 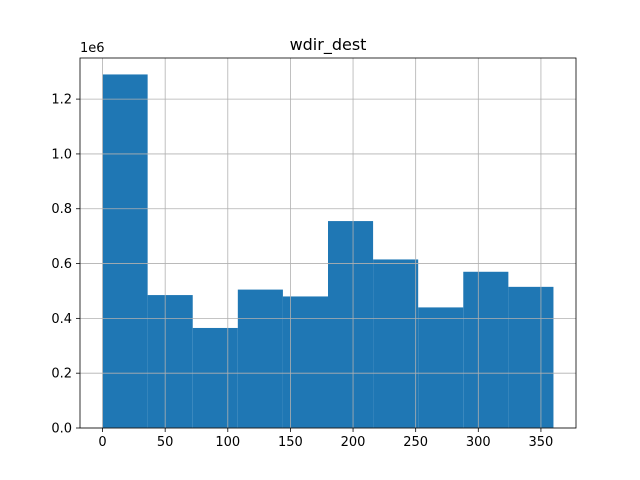 What do you see at coordinates (61, 100) in the screenshot?
I see `y-tick-label-6: 1.2` at bounding box center [61, 100].